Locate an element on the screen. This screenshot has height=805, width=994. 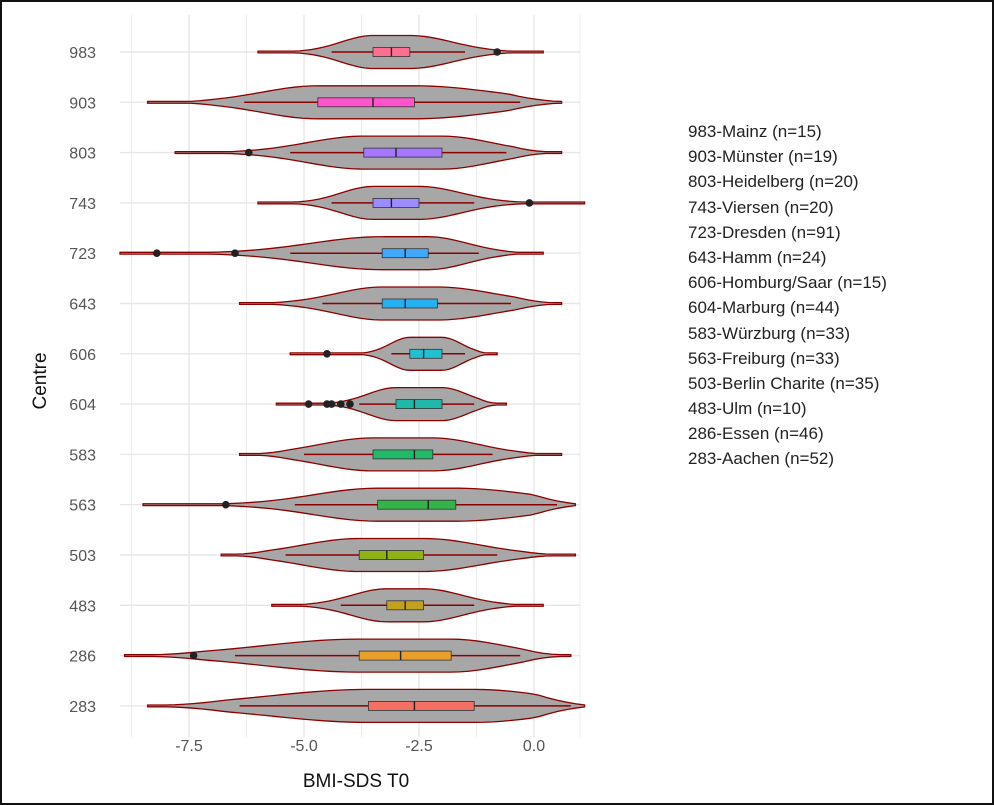
y-tick-label: 643 is located at coordinates (82, 305).